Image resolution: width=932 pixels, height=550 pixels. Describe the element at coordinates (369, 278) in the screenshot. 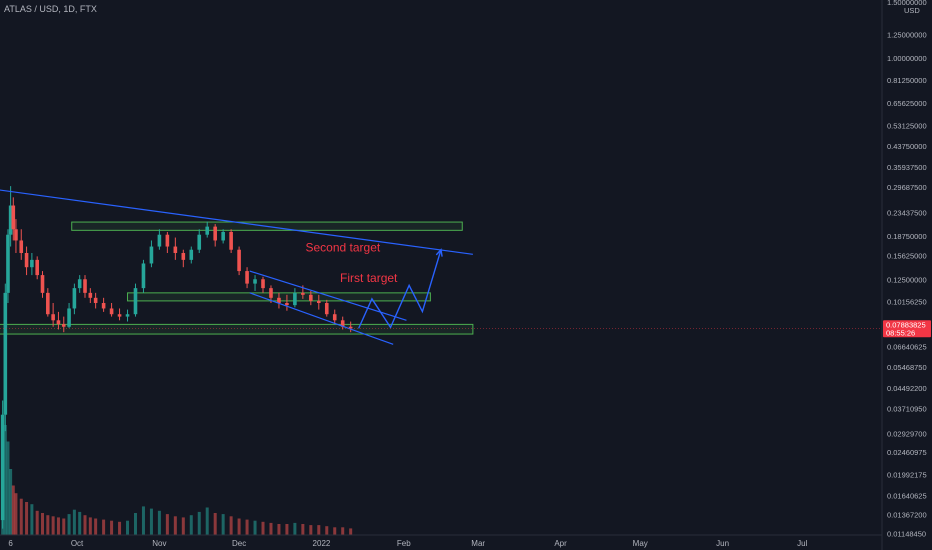

I see `first-target-label: First target` at that location.